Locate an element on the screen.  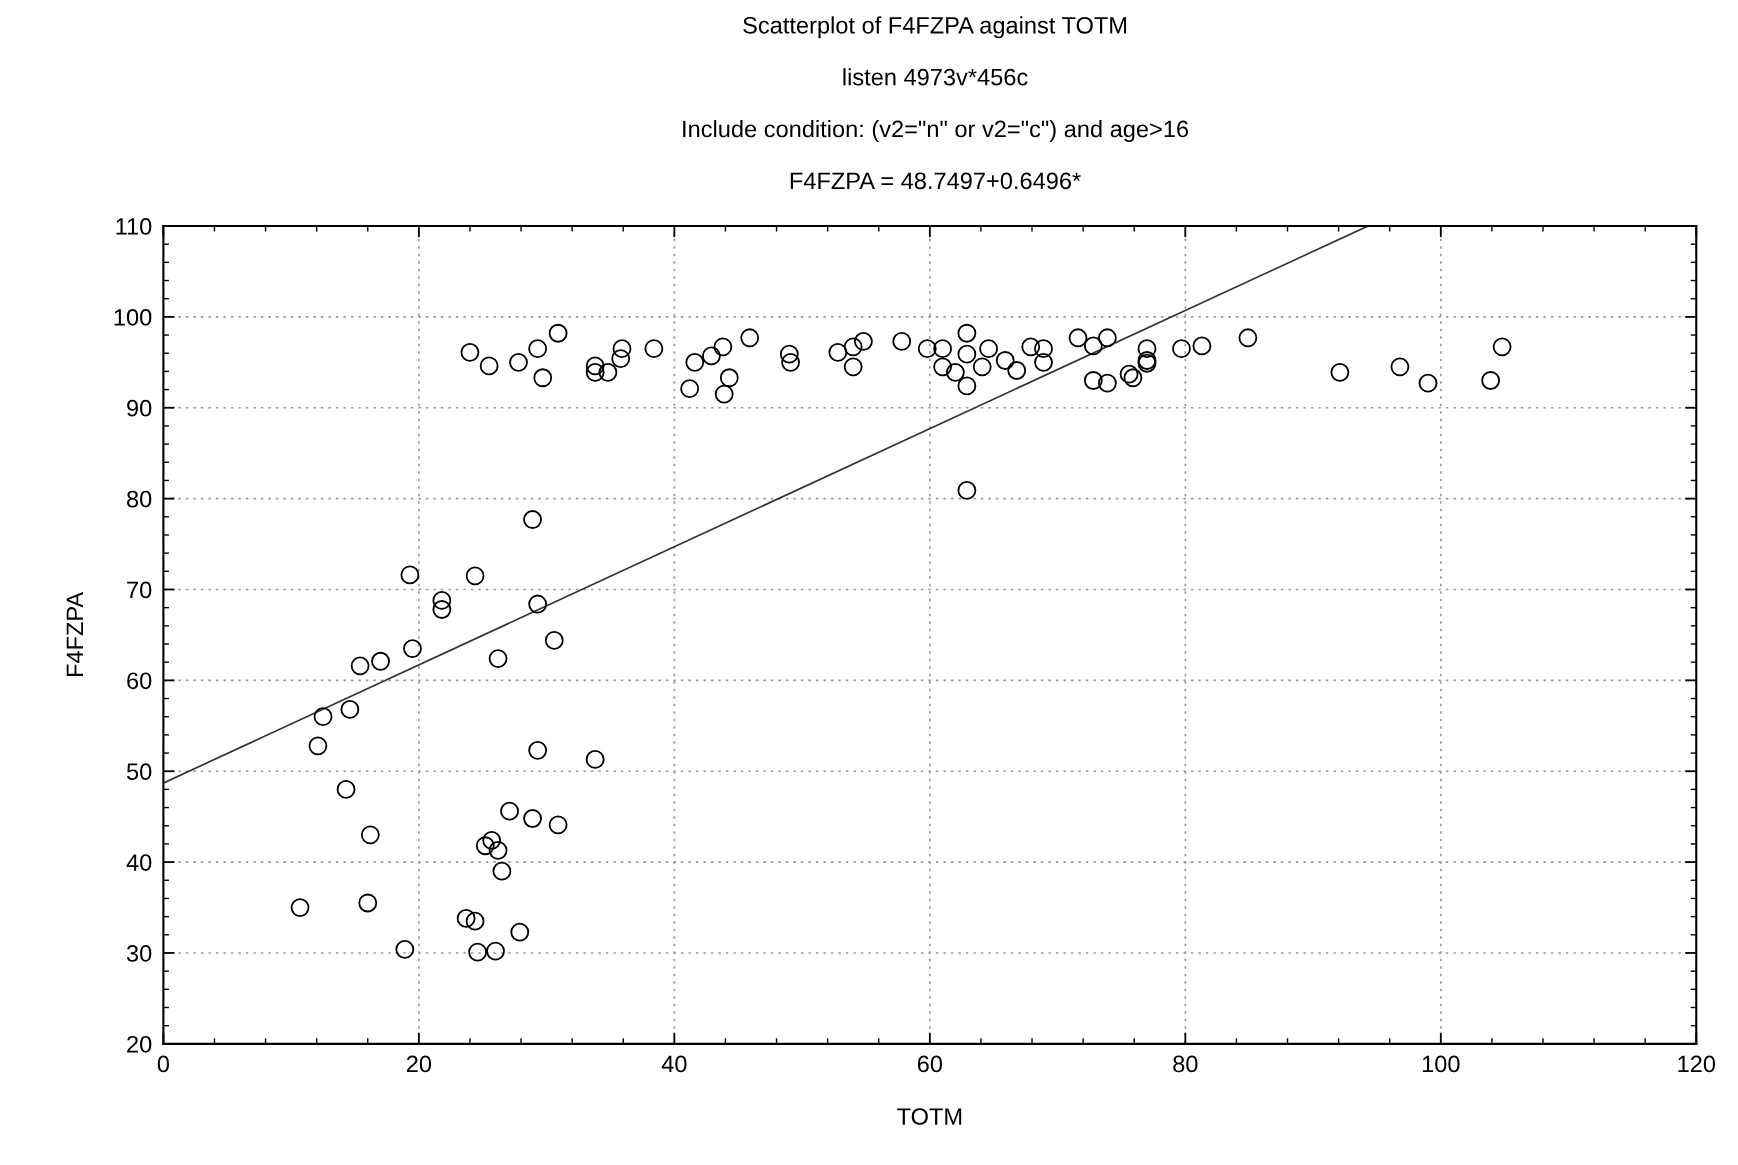
y-tick-label: 20 is located at coordinates (139, 1044).